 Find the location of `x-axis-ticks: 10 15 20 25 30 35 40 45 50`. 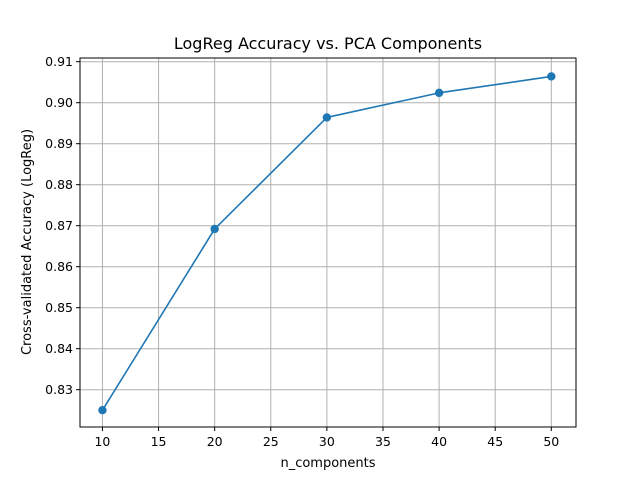

x-axis-ticks: 10 15 20 25 30 35 40 45 50 is located at coordinates (326, 438).